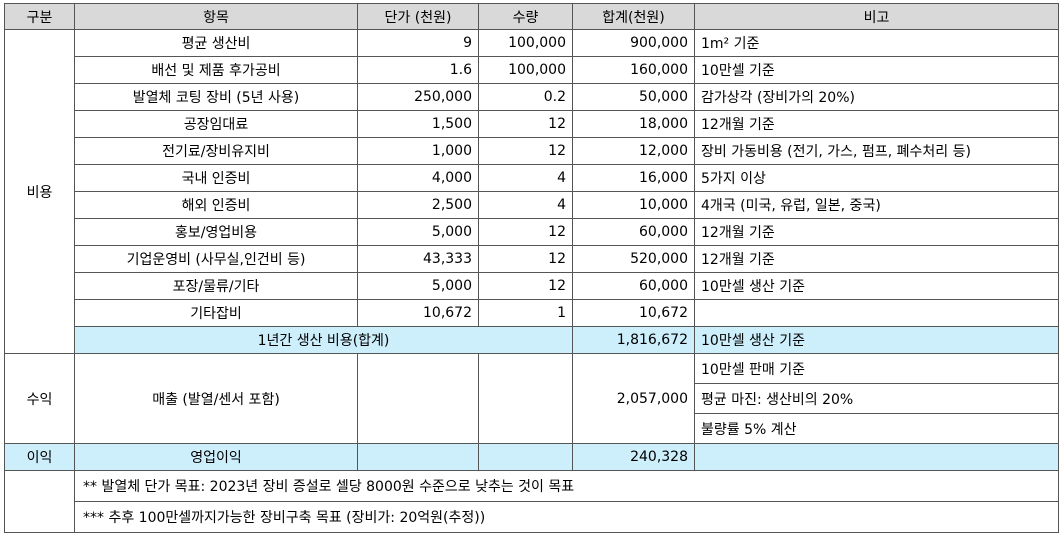  Describe the element at coordinates (633, 205) in the screenshot. I see `total-cell: 10,000` at that location.